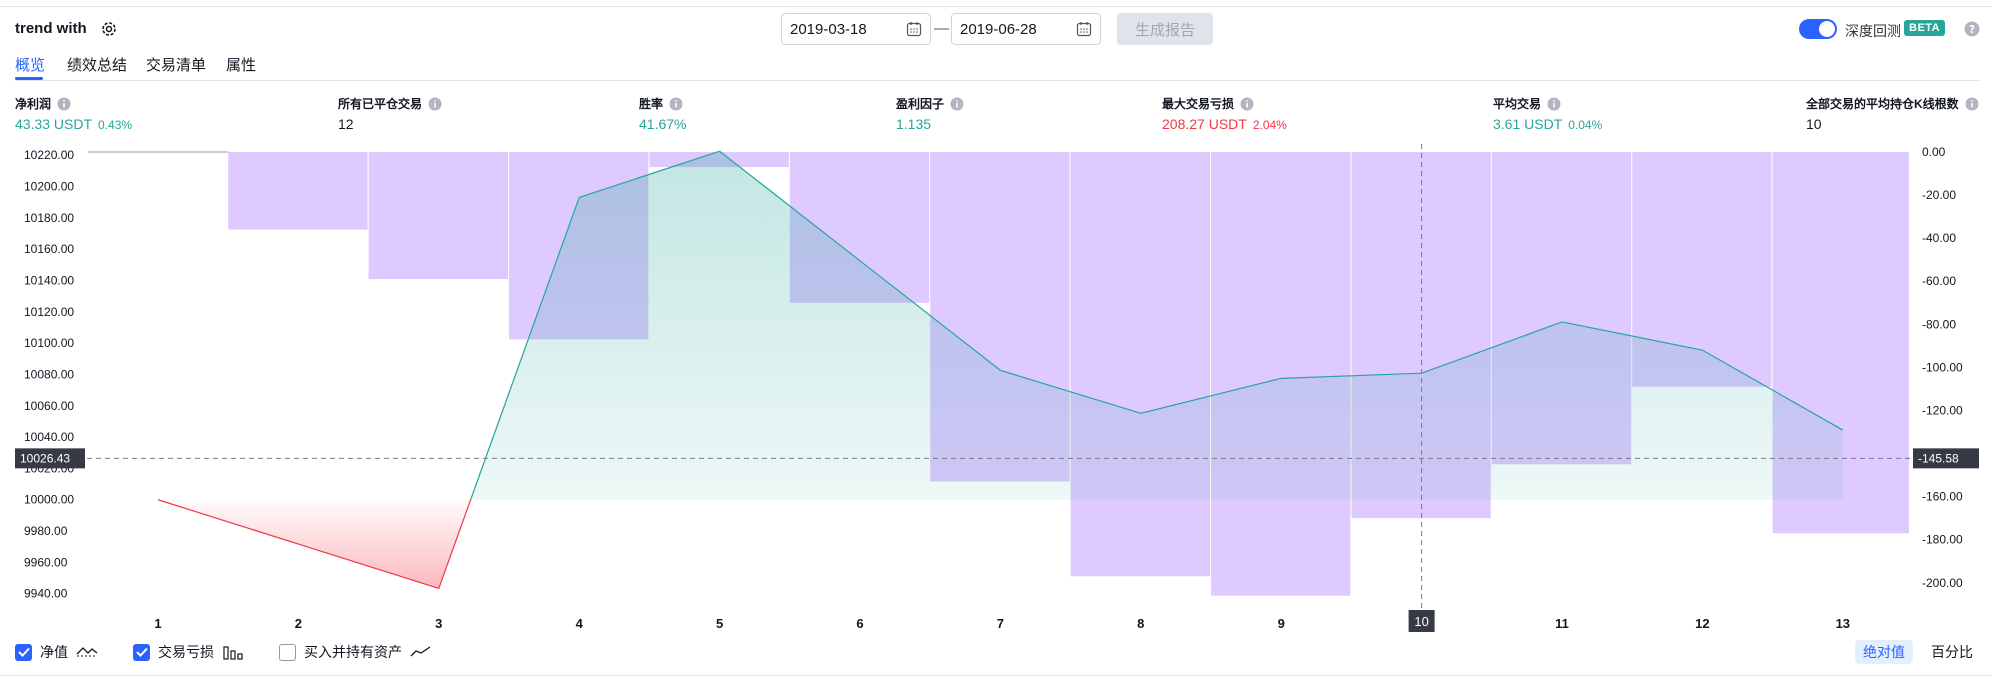  I want to click on y-left-tick-label: 9940.00, so click(46, 594).